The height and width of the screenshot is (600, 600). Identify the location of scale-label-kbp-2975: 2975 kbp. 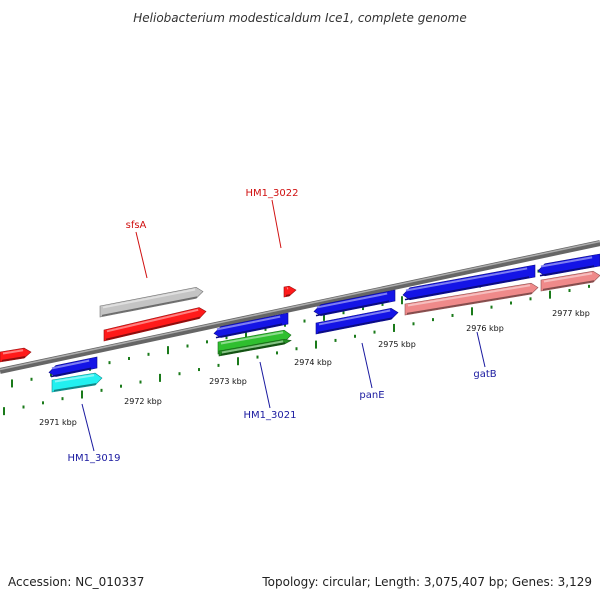
(397, 344).